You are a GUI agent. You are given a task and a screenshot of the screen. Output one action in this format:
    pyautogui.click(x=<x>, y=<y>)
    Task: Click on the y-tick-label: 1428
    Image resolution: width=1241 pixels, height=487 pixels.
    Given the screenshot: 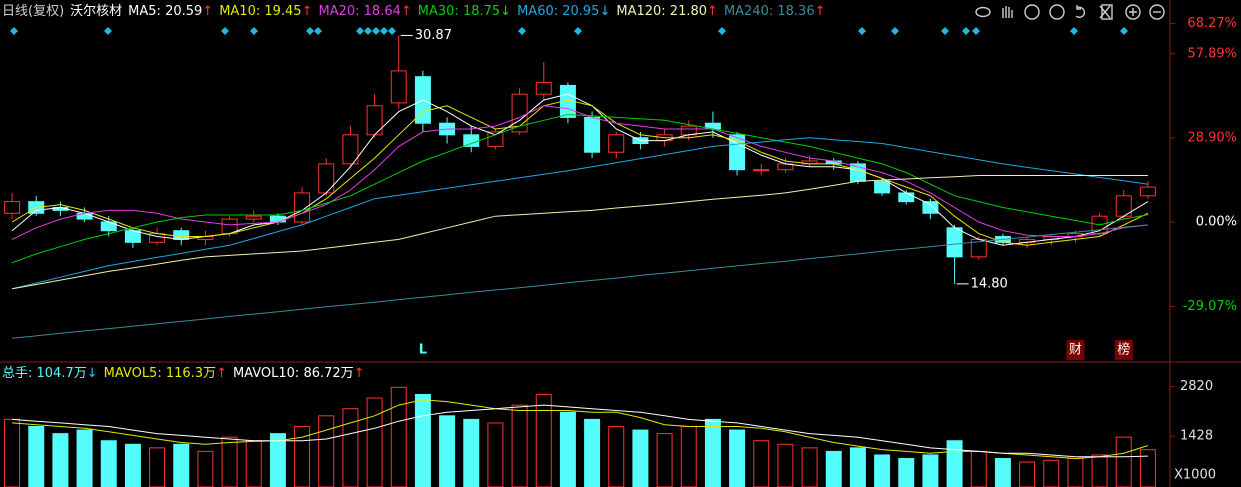 What is the action you would take?
    pyautogui.click(x=1196, y=436)
    